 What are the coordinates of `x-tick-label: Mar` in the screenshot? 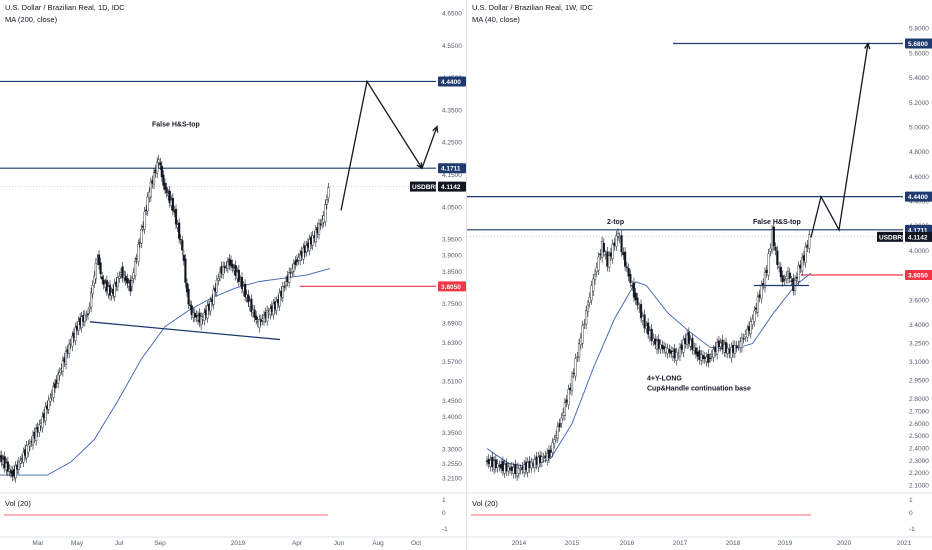 It's located at (38, 543).